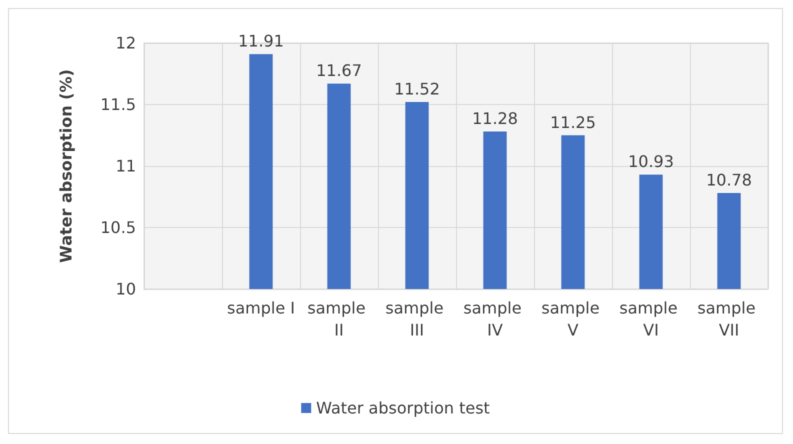 The image size is (793, 444). I want to click on x-tick-label: sample III, so click(417, 319).